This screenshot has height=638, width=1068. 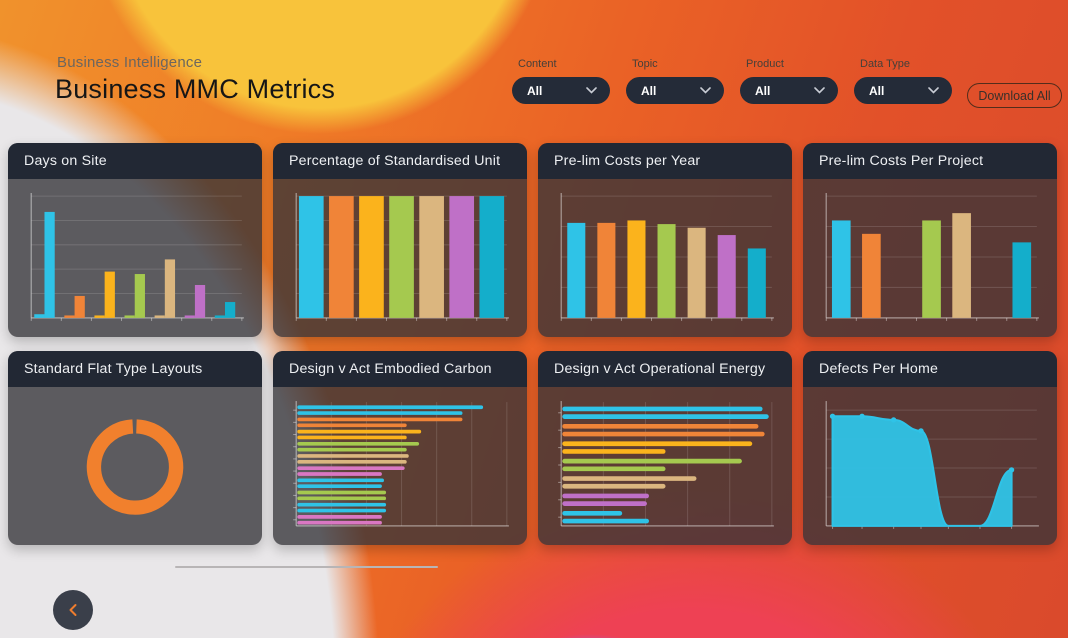 What do you see at coordinates (660, 369) in the screenshot?
I see `chart-title: Design v Act Operational Energy` at bounding box center [660, 369].